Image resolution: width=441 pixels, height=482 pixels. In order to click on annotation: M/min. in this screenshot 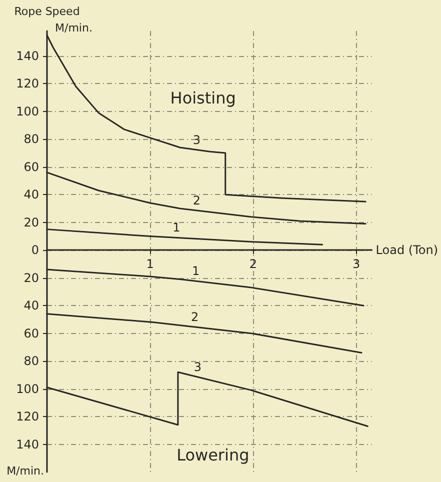, I will do `click(73, 28)`.